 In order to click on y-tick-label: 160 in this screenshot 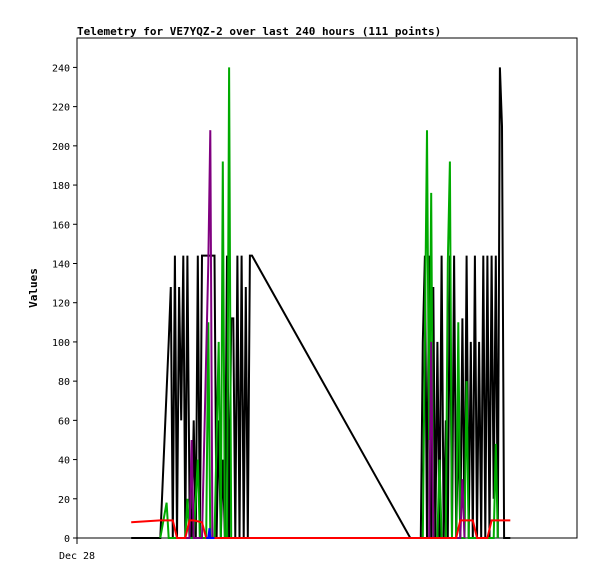, I will do `click(61, 225)`.